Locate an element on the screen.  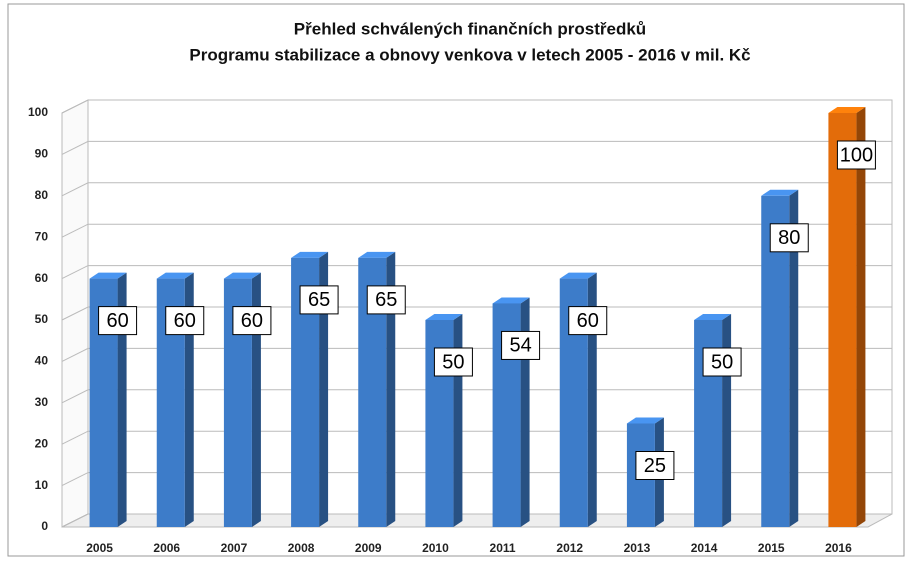
x-tick-label: 2012 is located at coordinates (569, 548).